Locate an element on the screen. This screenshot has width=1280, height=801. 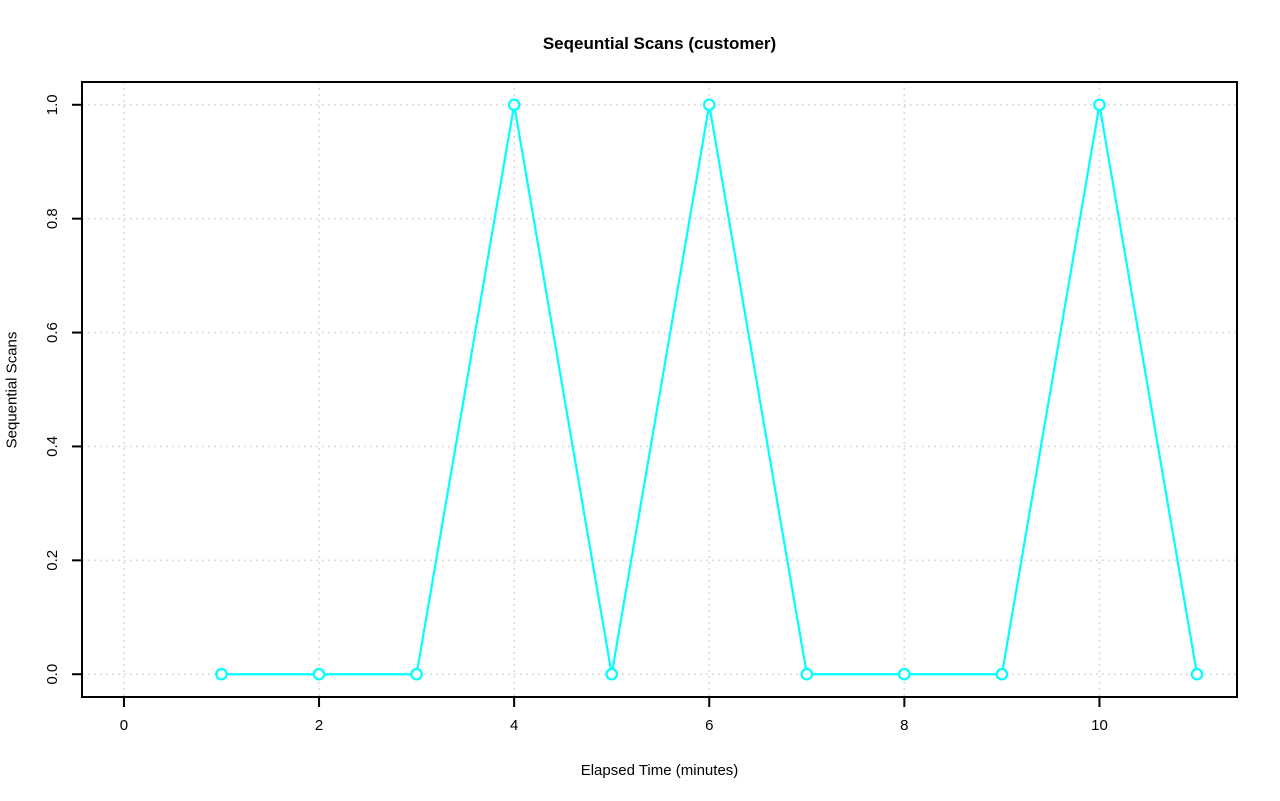
x-axis-title: Elapsed Time (minutes) is located at coordinates (659, 770).